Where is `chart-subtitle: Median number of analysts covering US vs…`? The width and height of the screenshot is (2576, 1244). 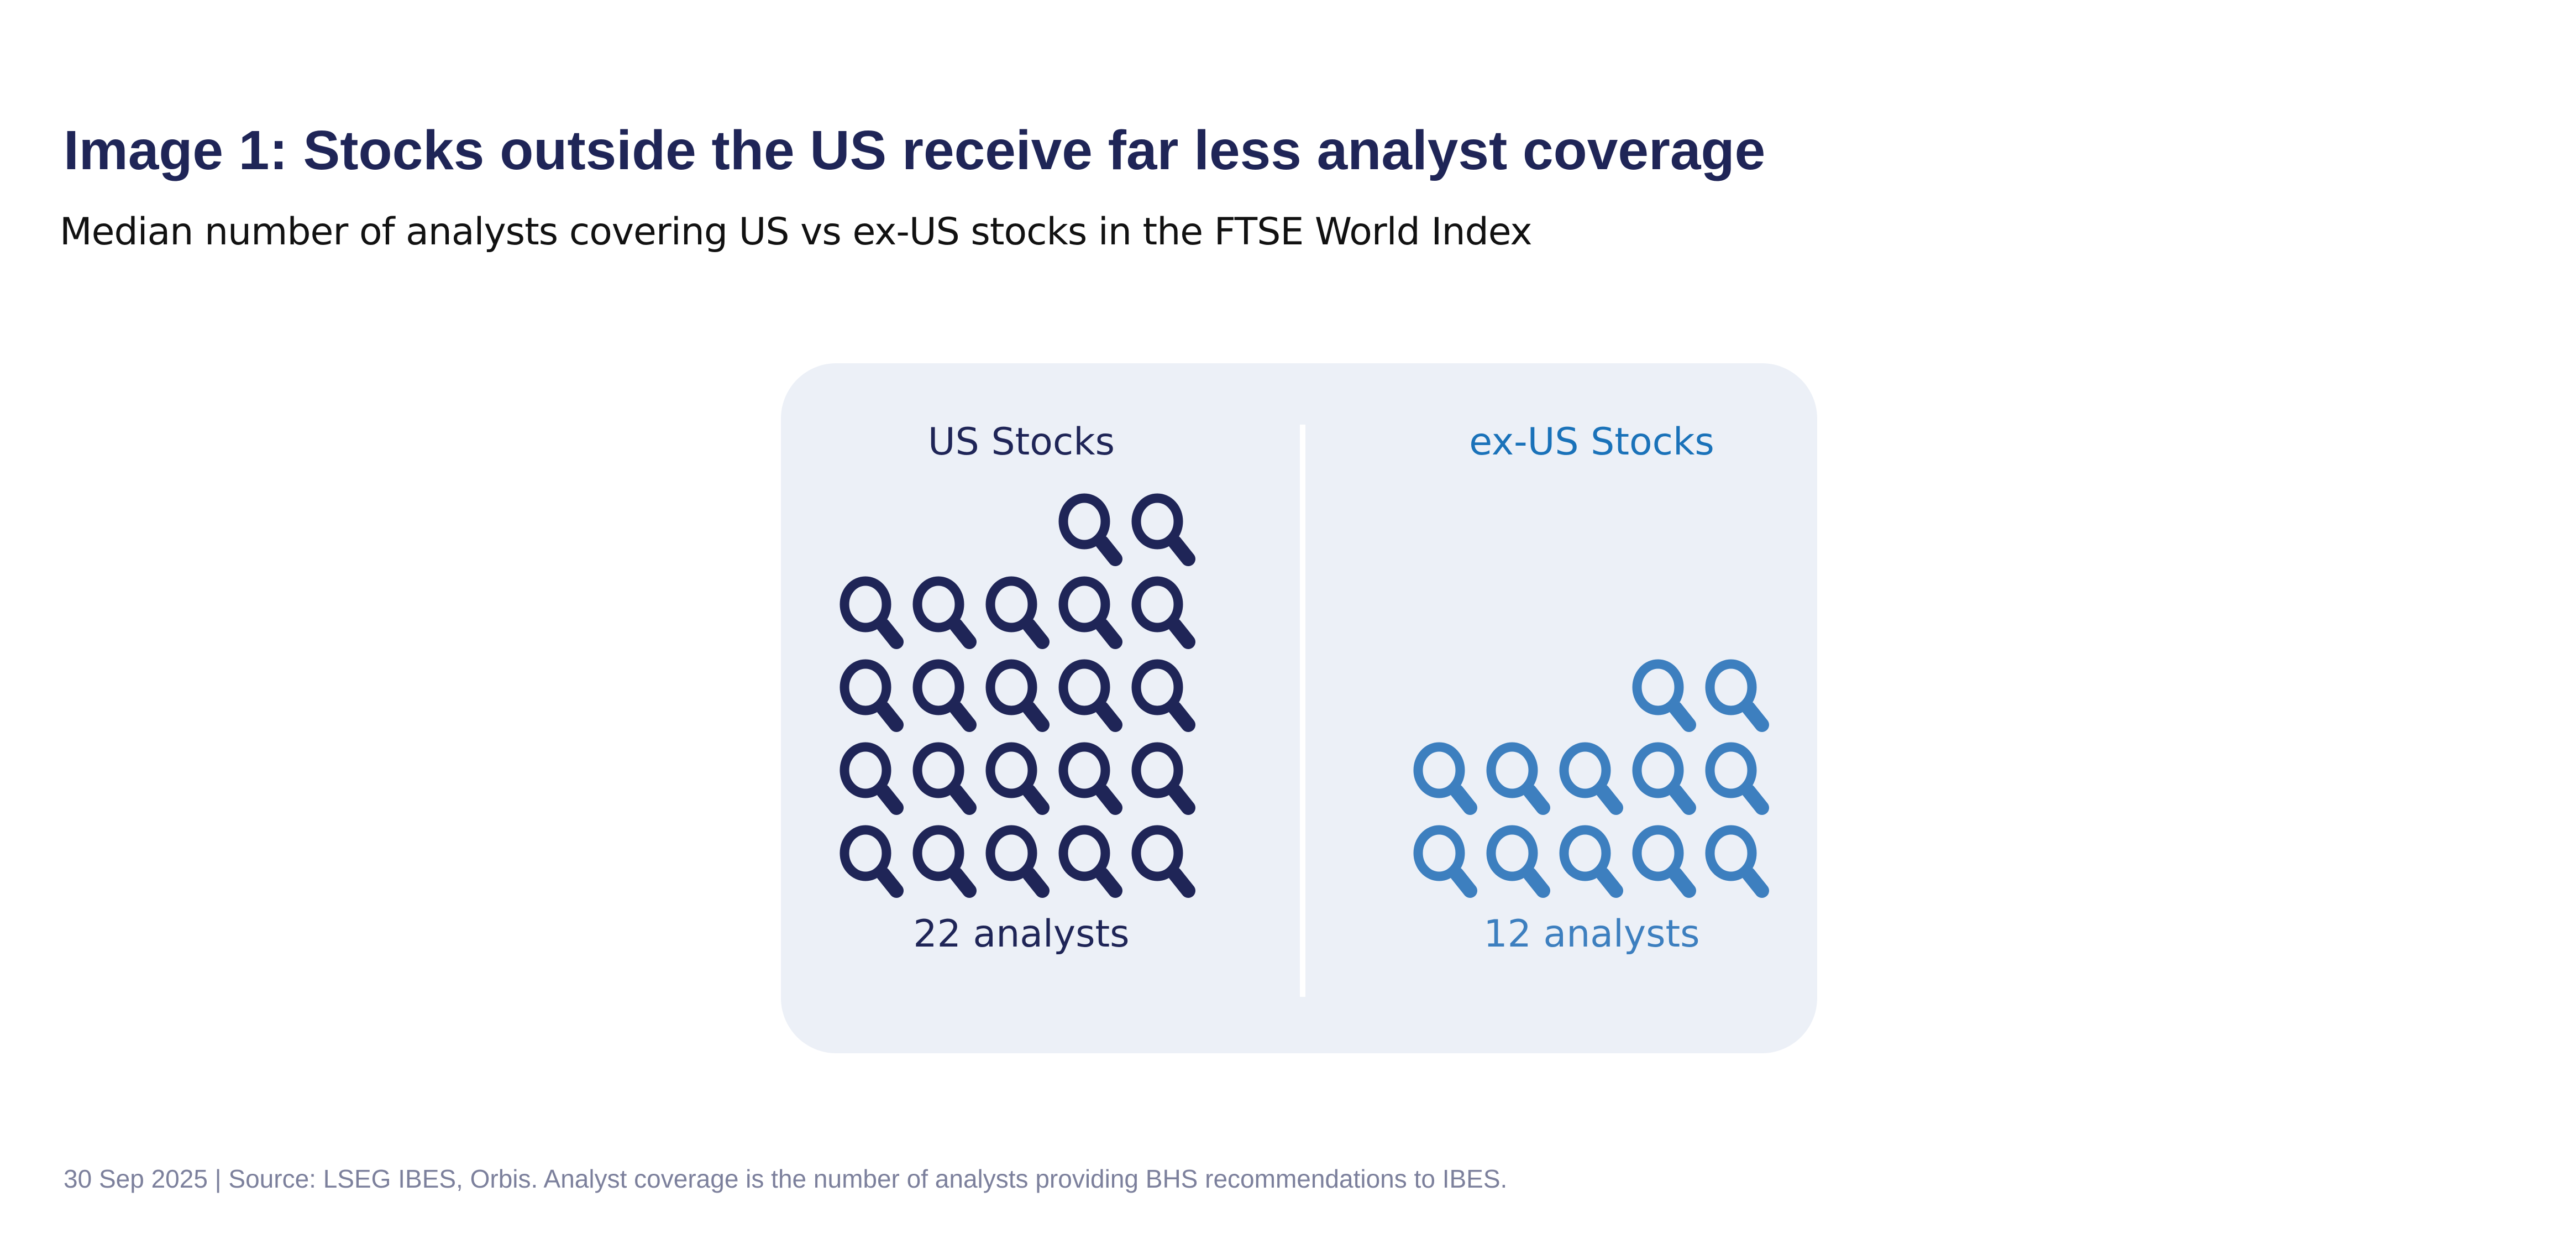
chart-subtitle: Median number of analysts covering US vs… is located at coordinates (796, 232).